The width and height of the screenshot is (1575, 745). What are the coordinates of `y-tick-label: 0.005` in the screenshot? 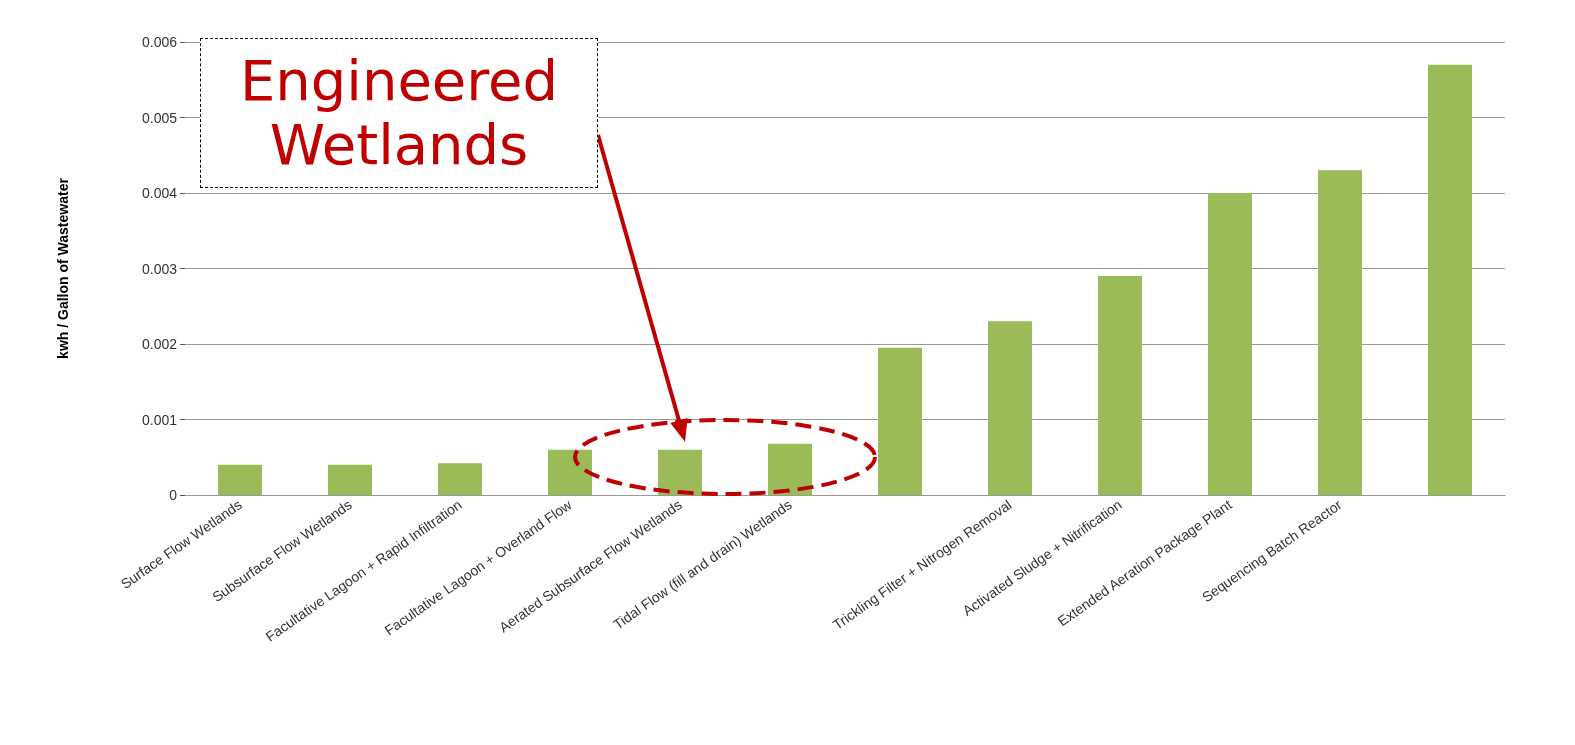 It's located at (159, 117).